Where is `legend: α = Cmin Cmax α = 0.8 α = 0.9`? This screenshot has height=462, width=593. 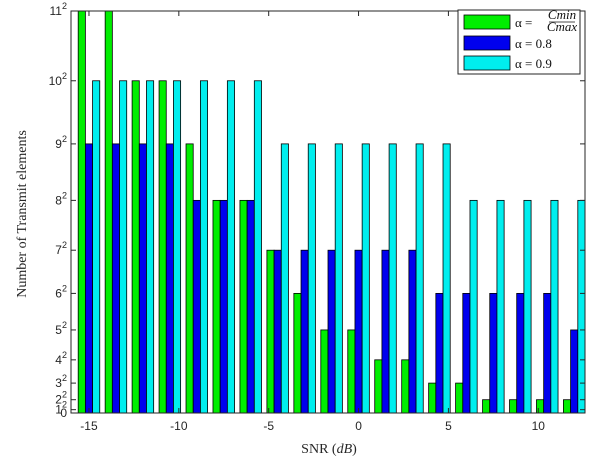
legend: α = Cmin Cmax α = 0.8 α = 0.9 is located at coordinates (519, 41).